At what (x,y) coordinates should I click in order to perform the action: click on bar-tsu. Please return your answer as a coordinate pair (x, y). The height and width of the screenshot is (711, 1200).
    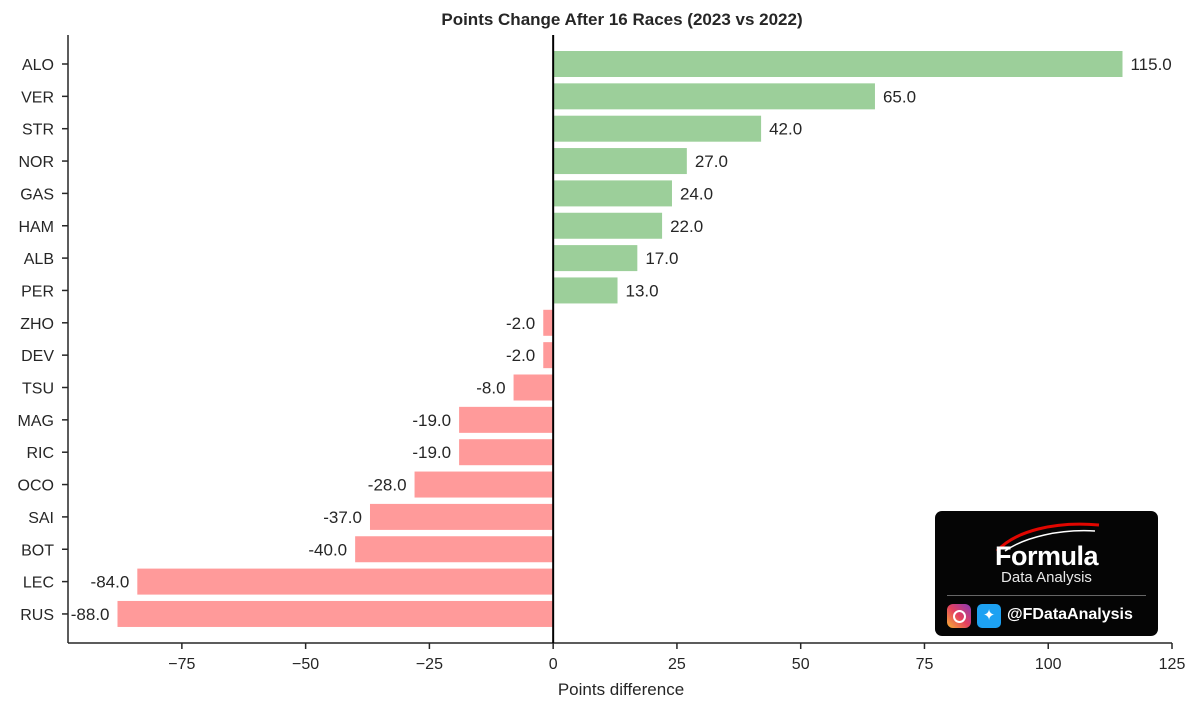
    Looking at the image, I should click on (533, 387).